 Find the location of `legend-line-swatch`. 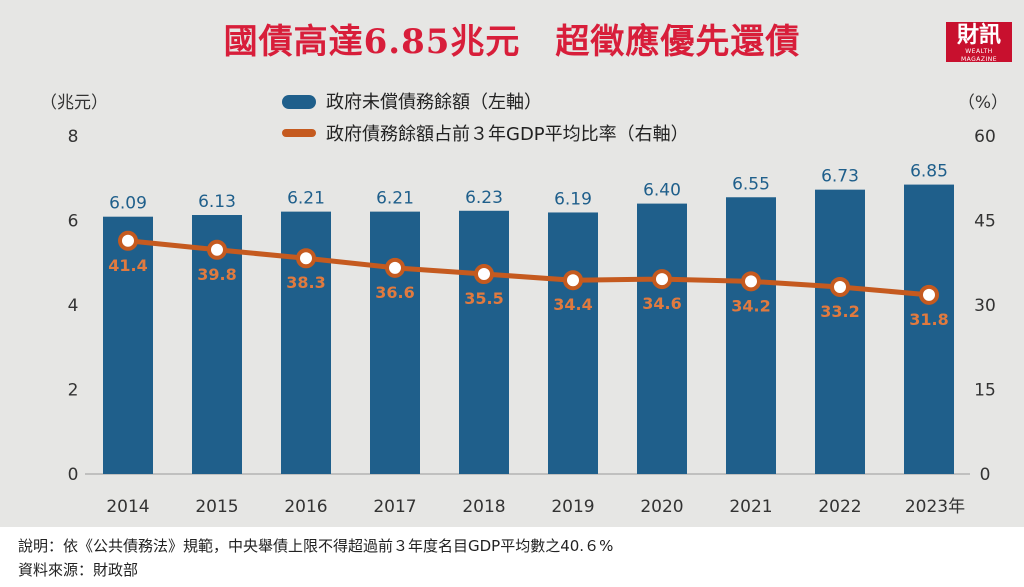

legend-line-swatch is located at coordinates (299, 133).